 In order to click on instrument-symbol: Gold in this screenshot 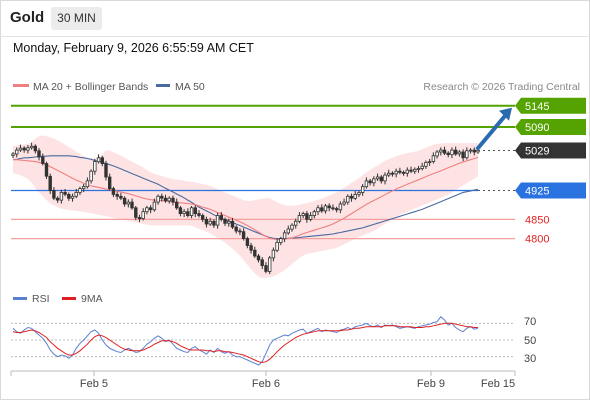, I will do `click(27, 17)`.